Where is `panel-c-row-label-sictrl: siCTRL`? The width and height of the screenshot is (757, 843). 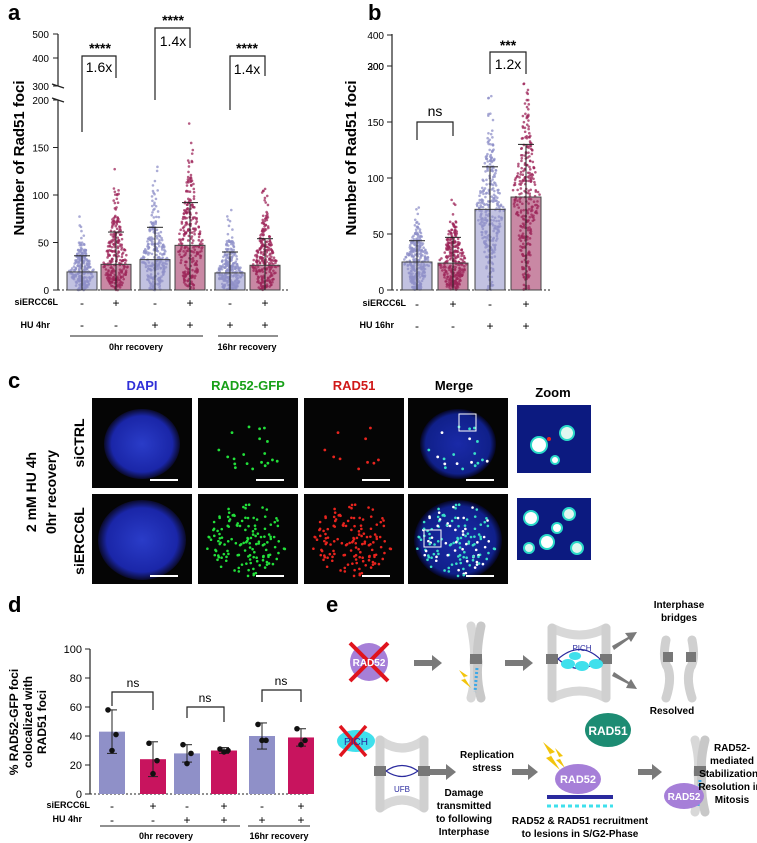 panel-c-row-label-sictrl: siCTRL is located at coordinates (79, 442).